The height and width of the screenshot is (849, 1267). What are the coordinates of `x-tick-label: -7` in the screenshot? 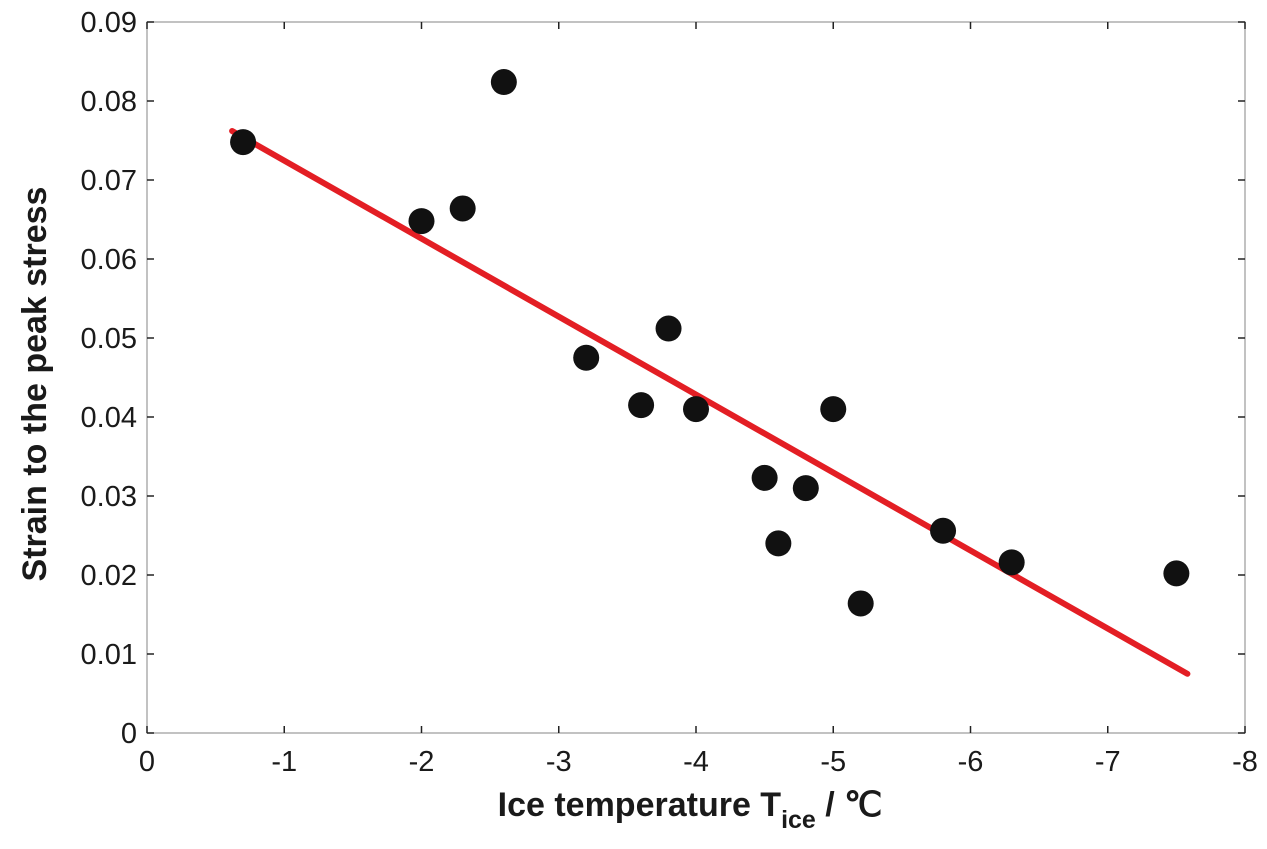 It's located at (1108, 762).